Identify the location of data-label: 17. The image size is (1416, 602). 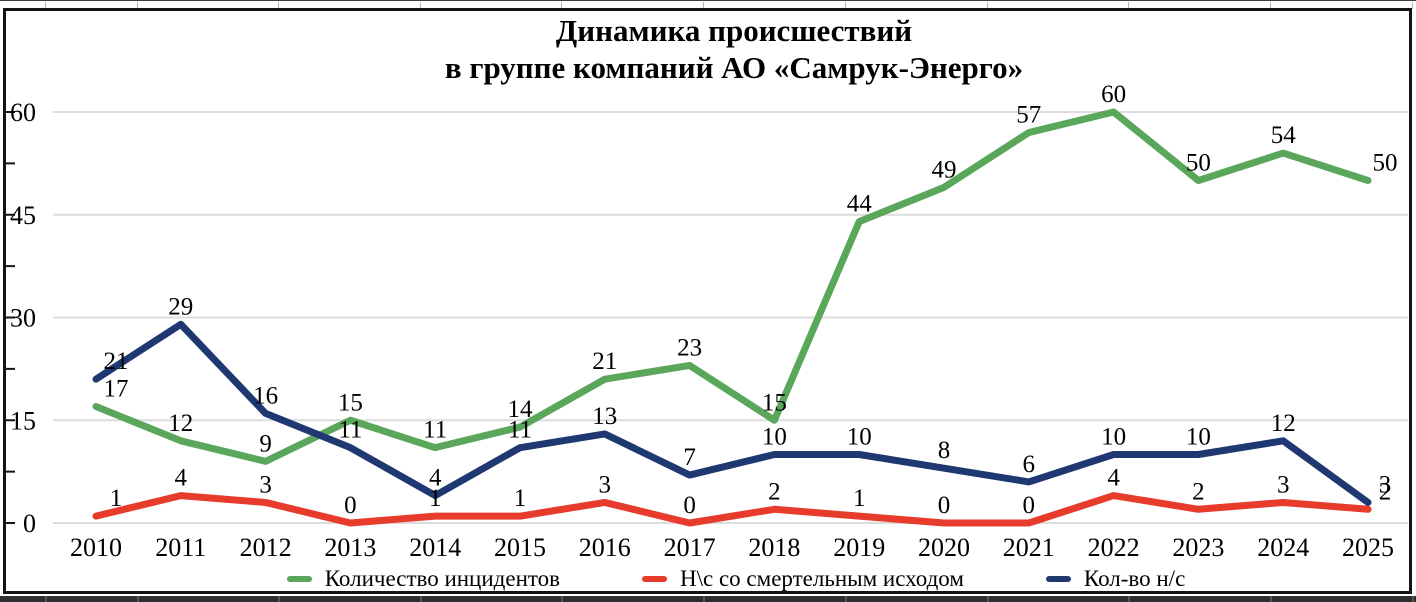
(116, 389).